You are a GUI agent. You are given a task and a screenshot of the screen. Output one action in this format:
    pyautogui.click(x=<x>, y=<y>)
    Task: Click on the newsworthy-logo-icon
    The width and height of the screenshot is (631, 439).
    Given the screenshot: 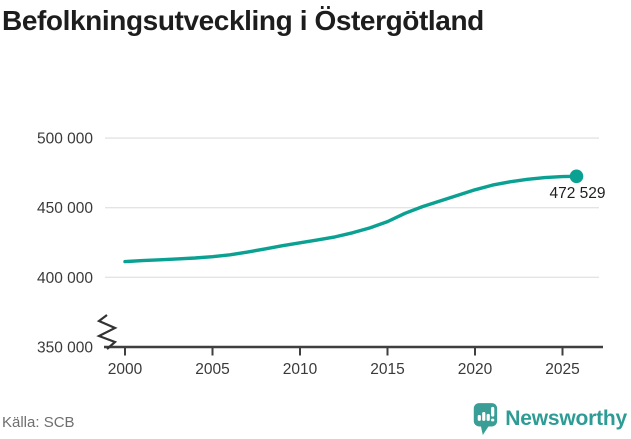 What is the action you would take?
    pyautogui.click(x=486, y=419)
    